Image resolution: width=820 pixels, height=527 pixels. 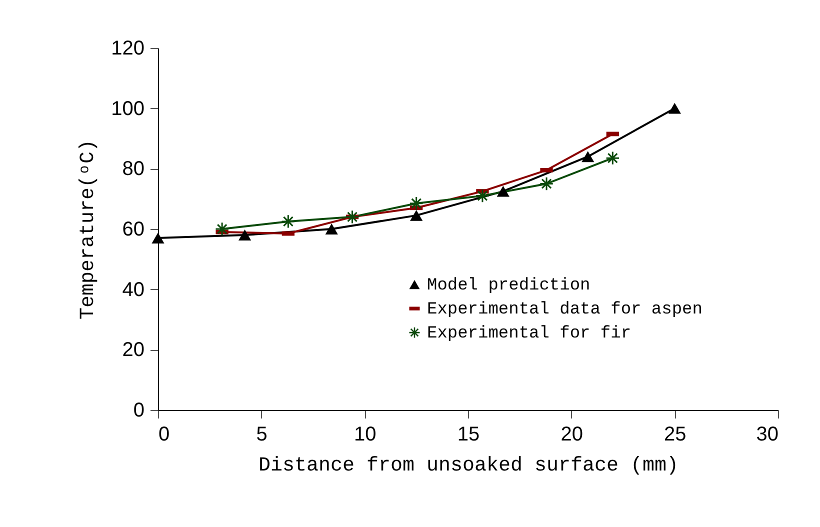 I want to click on y-tick-label: 20, so click(x=133, y=350).